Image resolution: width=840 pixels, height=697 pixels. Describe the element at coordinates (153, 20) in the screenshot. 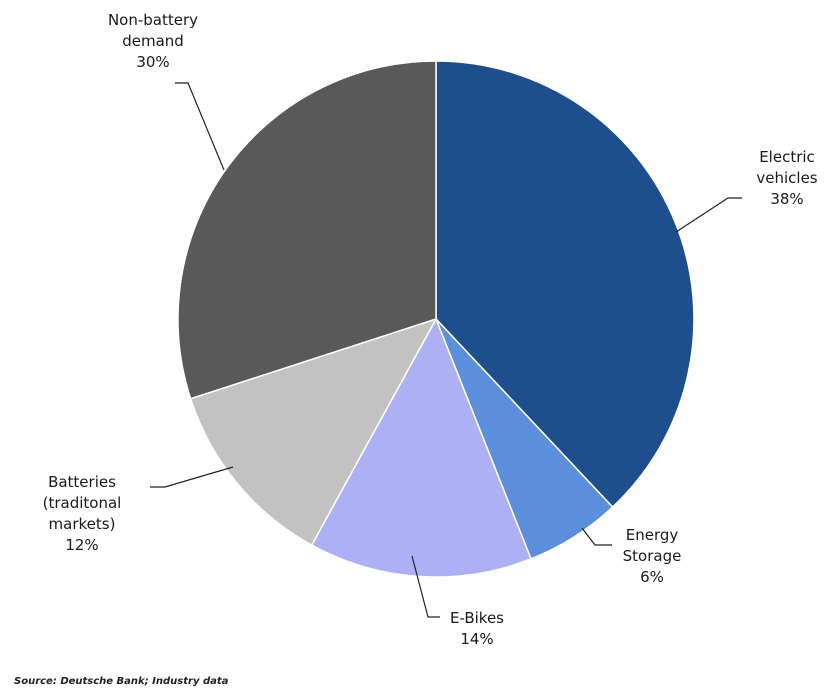

I see `slice-label-line: Non-battery` at that location.